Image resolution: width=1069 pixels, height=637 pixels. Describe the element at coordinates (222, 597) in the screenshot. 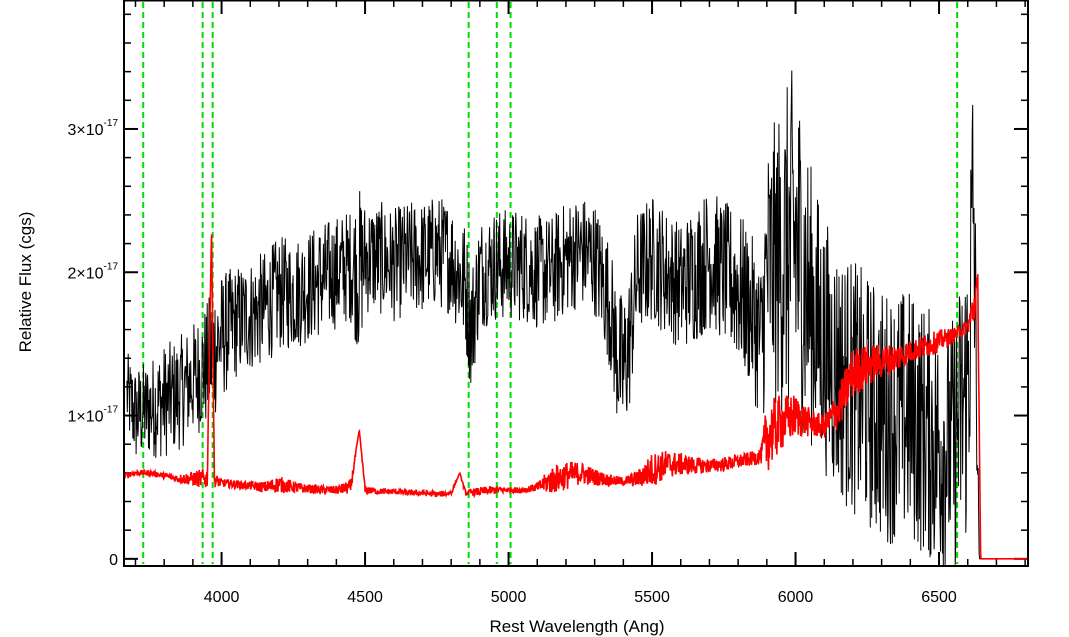

I see `x-tick-label: 4000` at that location.